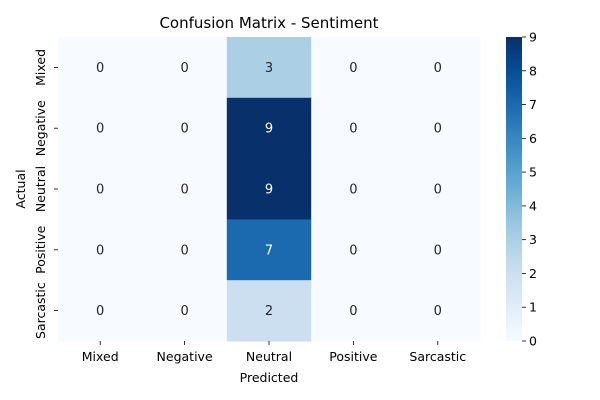 The width and height of the screenshot is (600, 400). I want to click on x-tick-label: Negative, so click(185, 356).